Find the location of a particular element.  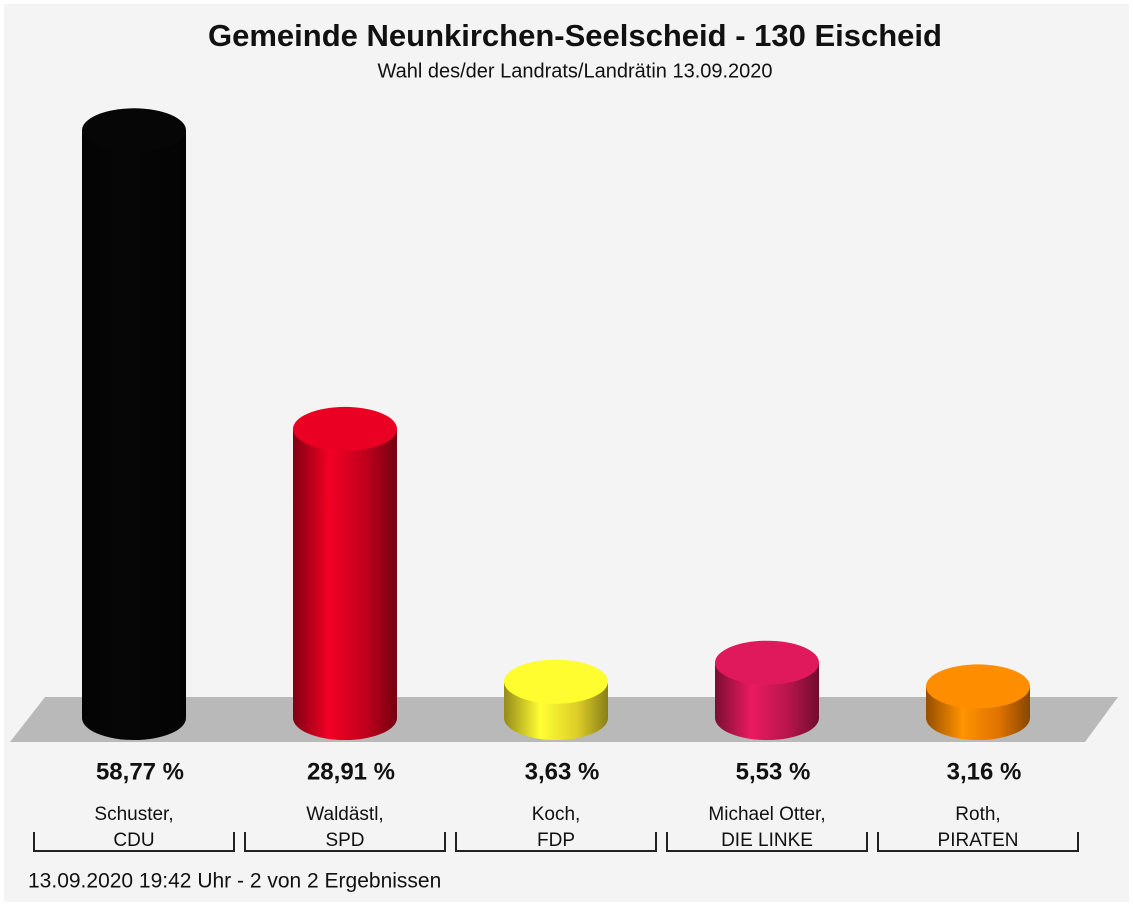

value-label: 58,77 % is located at coordinates (140, 771).